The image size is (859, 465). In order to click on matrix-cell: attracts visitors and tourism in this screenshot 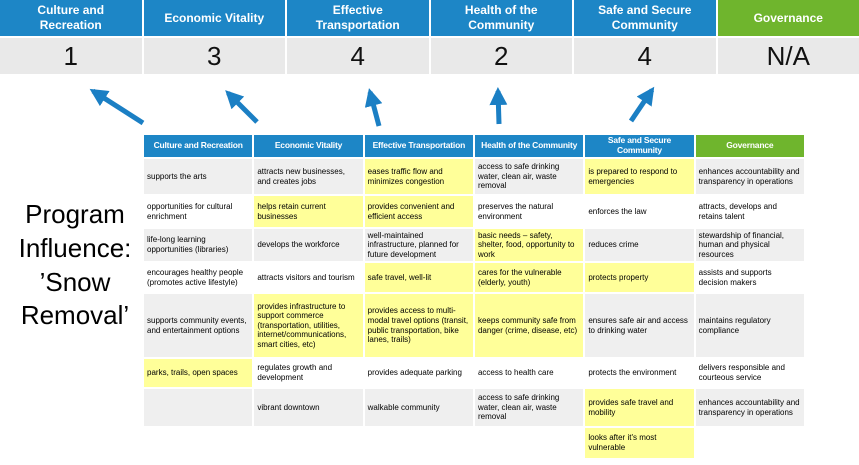, I will do `click(308, 277)`.